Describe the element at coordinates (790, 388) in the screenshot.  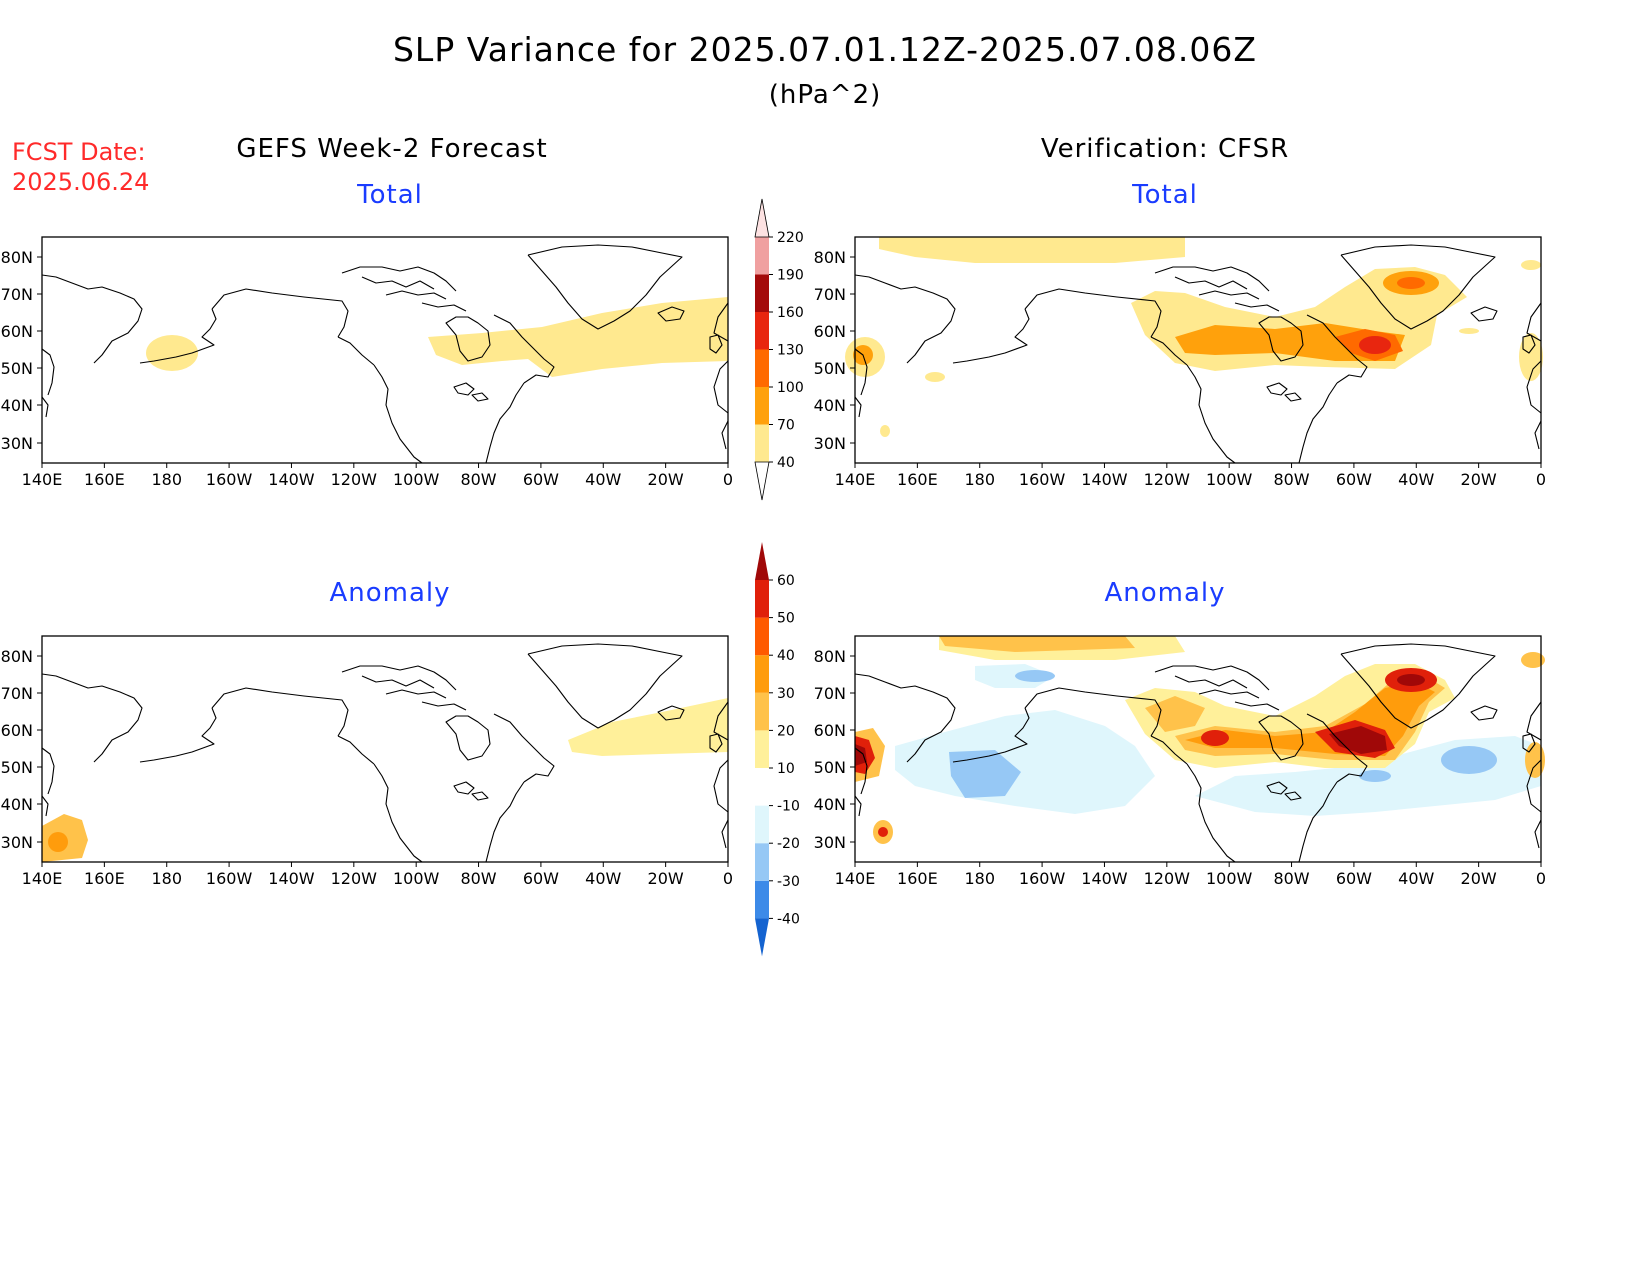
I see `colorbar-label: 100` at that location.